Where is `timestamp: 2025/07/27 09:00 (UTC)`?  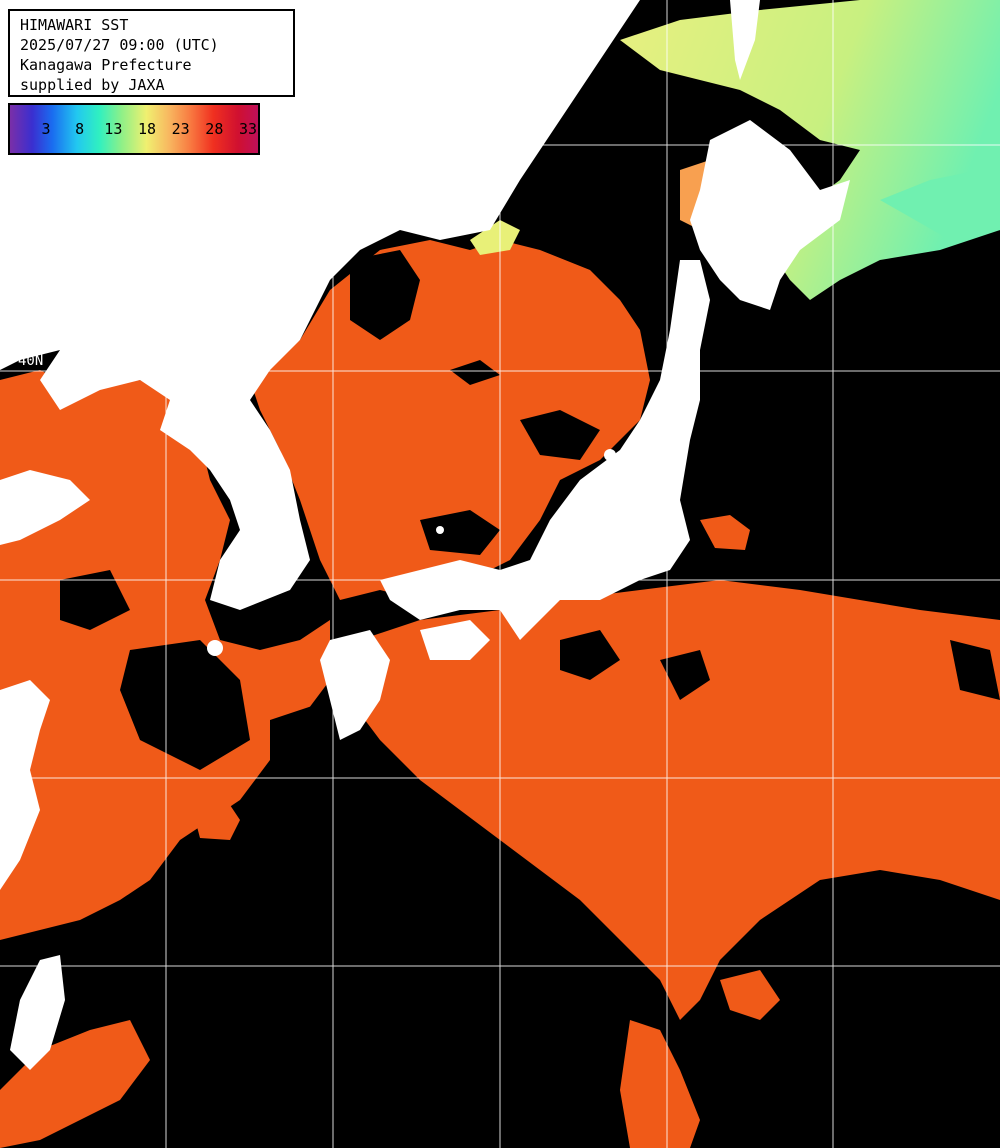
timestamp: 2025/07/27 09:00 (UTC) is located at coordinates (119, 45).